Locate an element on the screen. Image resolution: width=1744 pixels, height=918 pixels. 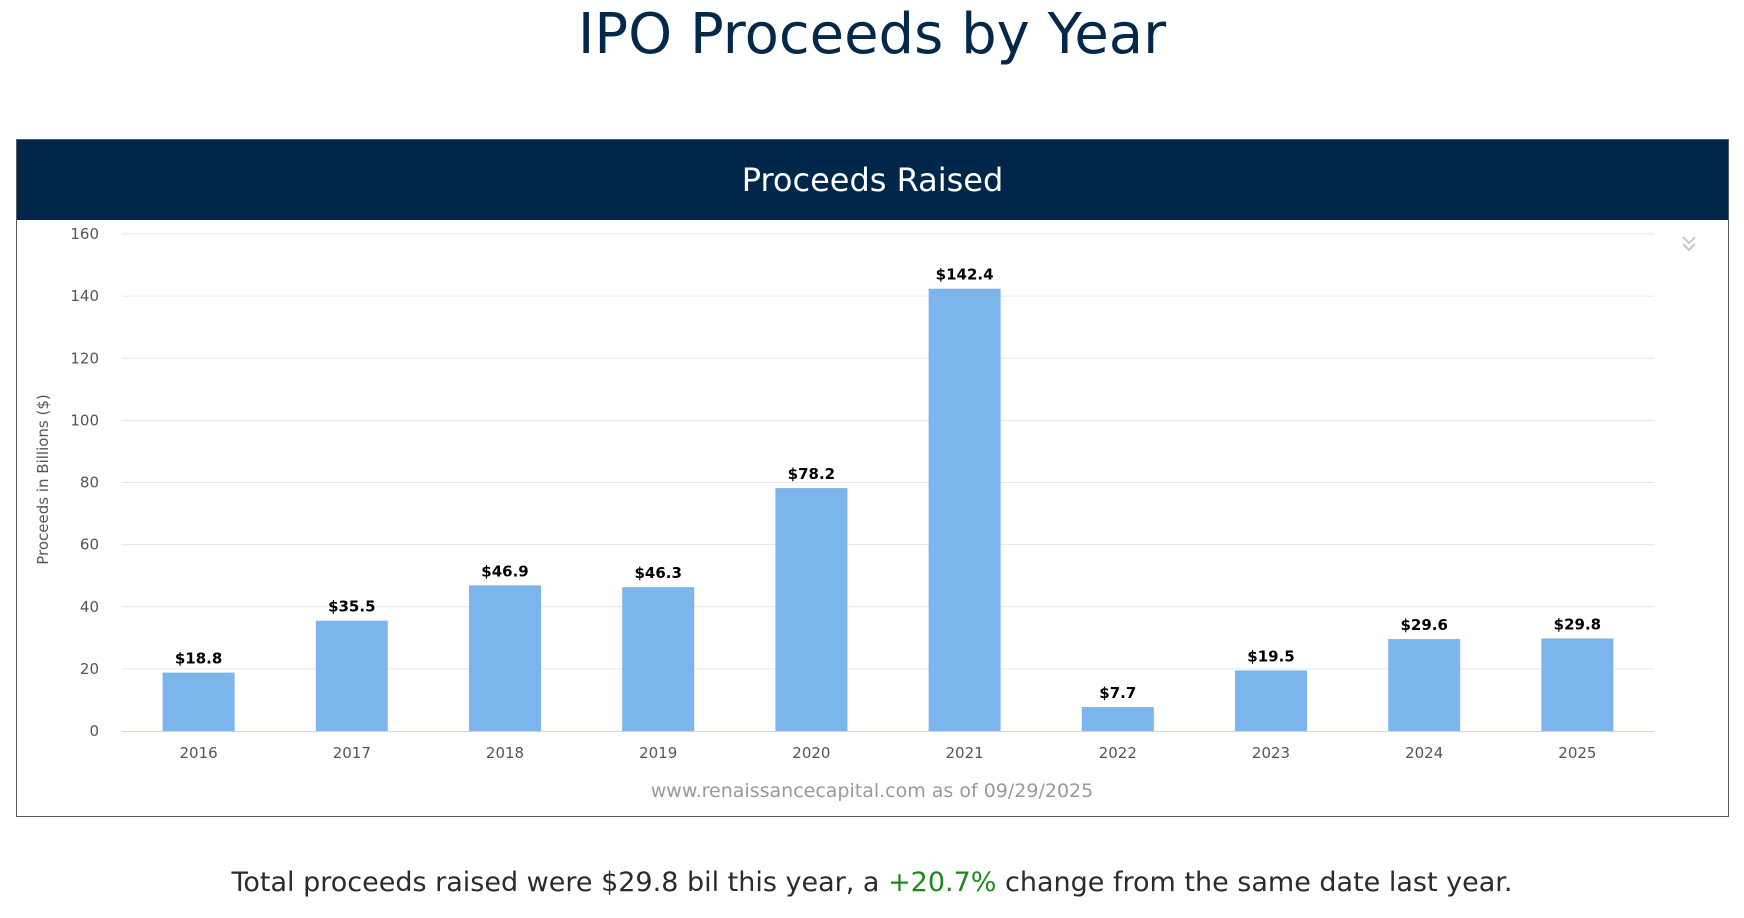
data-label: $35.5 is located at coordinates (351, 607).